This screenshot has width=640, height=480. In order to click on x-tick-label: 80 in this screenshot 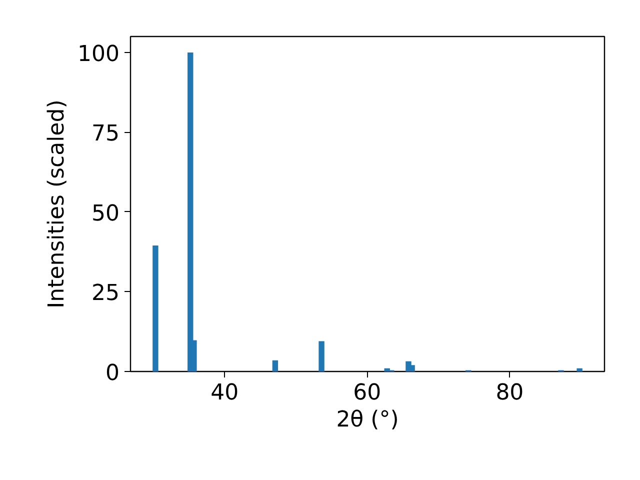, I will do `click(510, 393)`.